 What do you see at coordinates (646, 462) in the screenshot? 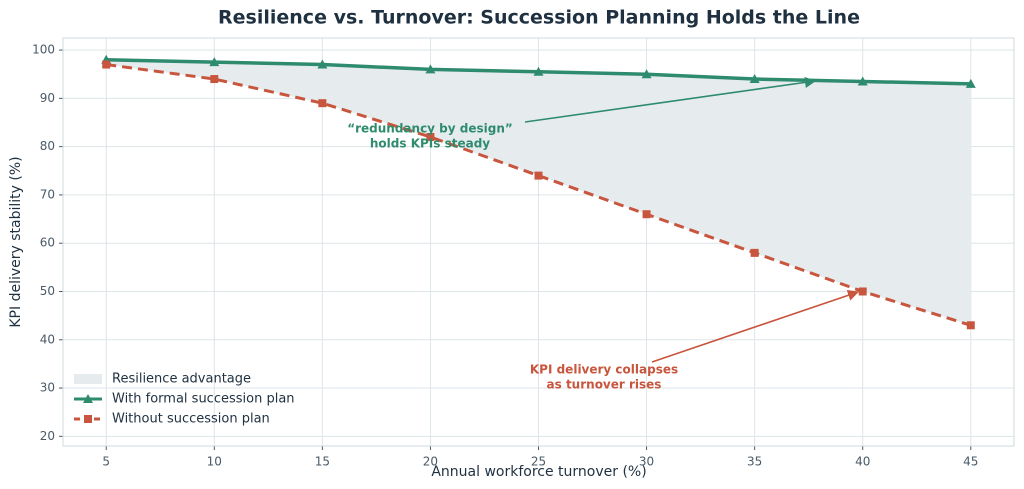
I see `x-tick-label: 30` at bounding box center [646, 462].